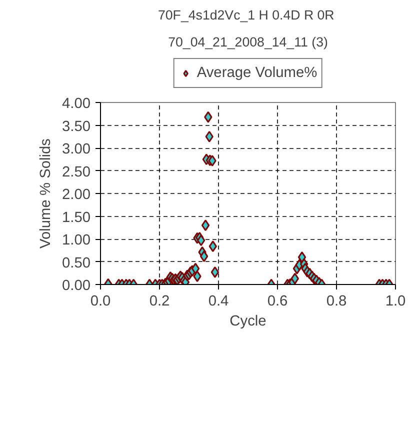  What do you see at coordinates (277, 302) in the screenshot?
I see `x-tick-label: 0.6` at bounding box center [277, 302].